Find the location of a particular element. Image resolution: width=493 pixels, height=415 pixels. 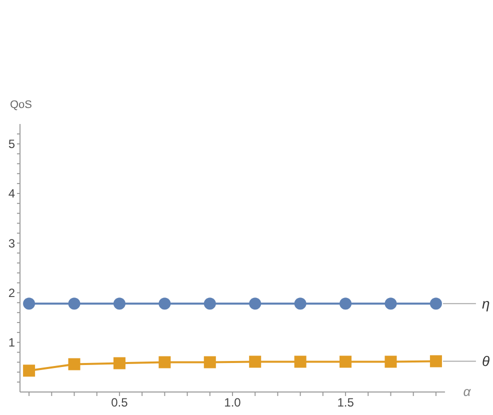

text: η is located at coordinates (486, 304).